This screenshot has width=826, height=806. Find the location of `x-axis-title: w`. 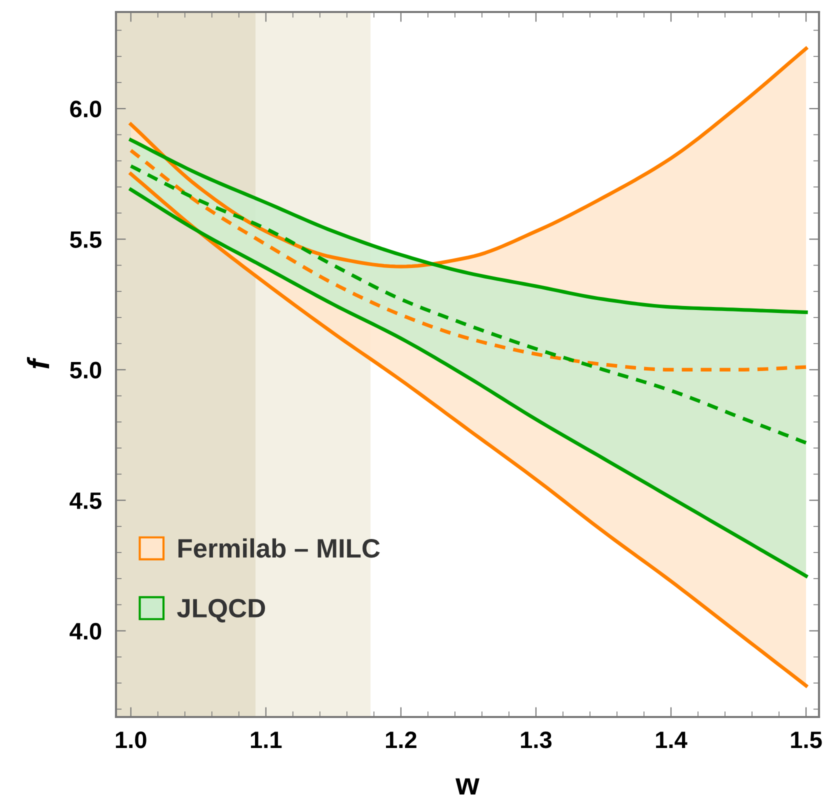

x-axis-title: w is located at coordinates (468, 786).